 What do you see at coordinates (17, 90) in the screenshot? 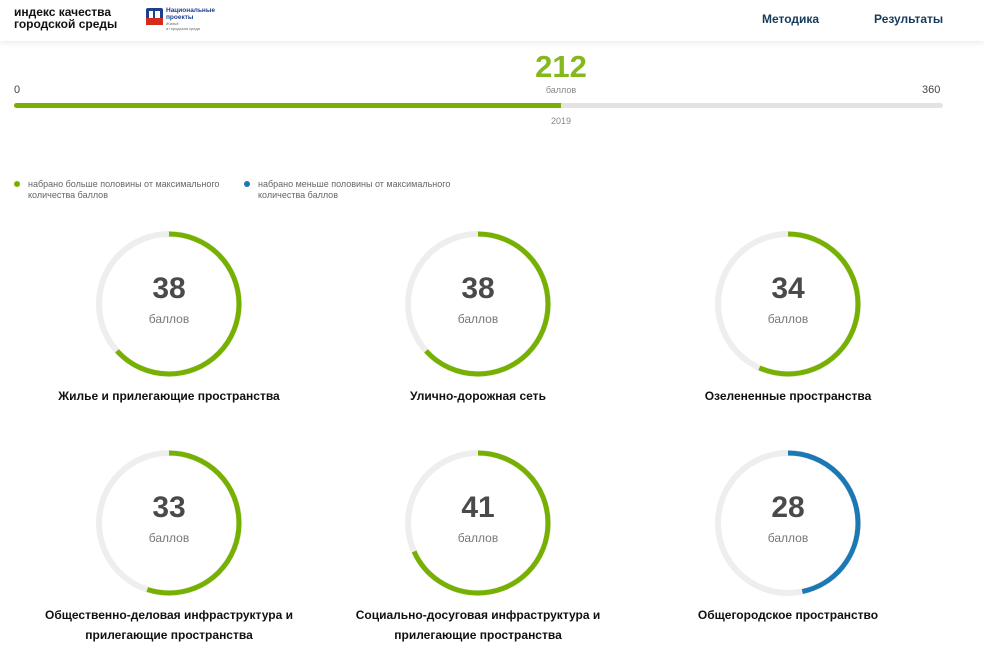
I see `scale-min-label: 0` at bounding box center [17, 90].